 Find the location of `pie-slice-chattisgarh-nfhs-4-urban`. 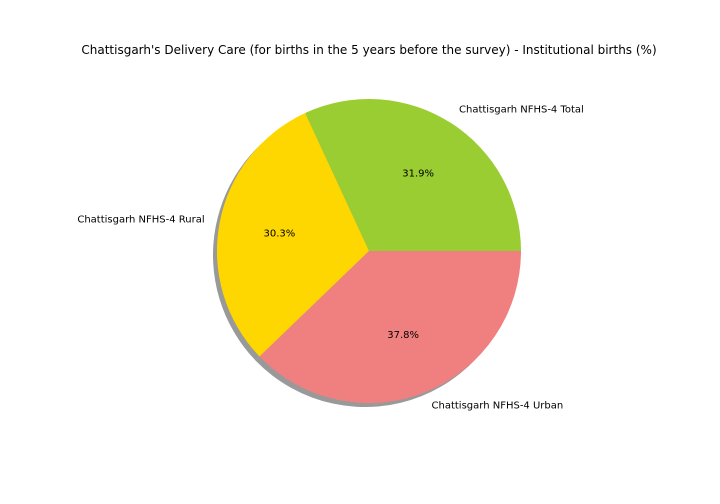

pie-slice-chattisgarh-nfhs-4-urban is located at coordinates (390, 327).